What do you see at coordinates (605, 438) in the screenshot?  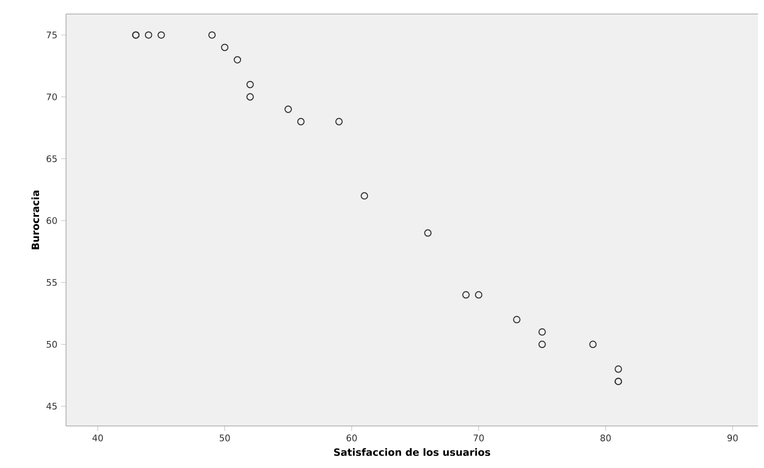 I see `x-tick-label: 80` at bounding box center [605, 438].